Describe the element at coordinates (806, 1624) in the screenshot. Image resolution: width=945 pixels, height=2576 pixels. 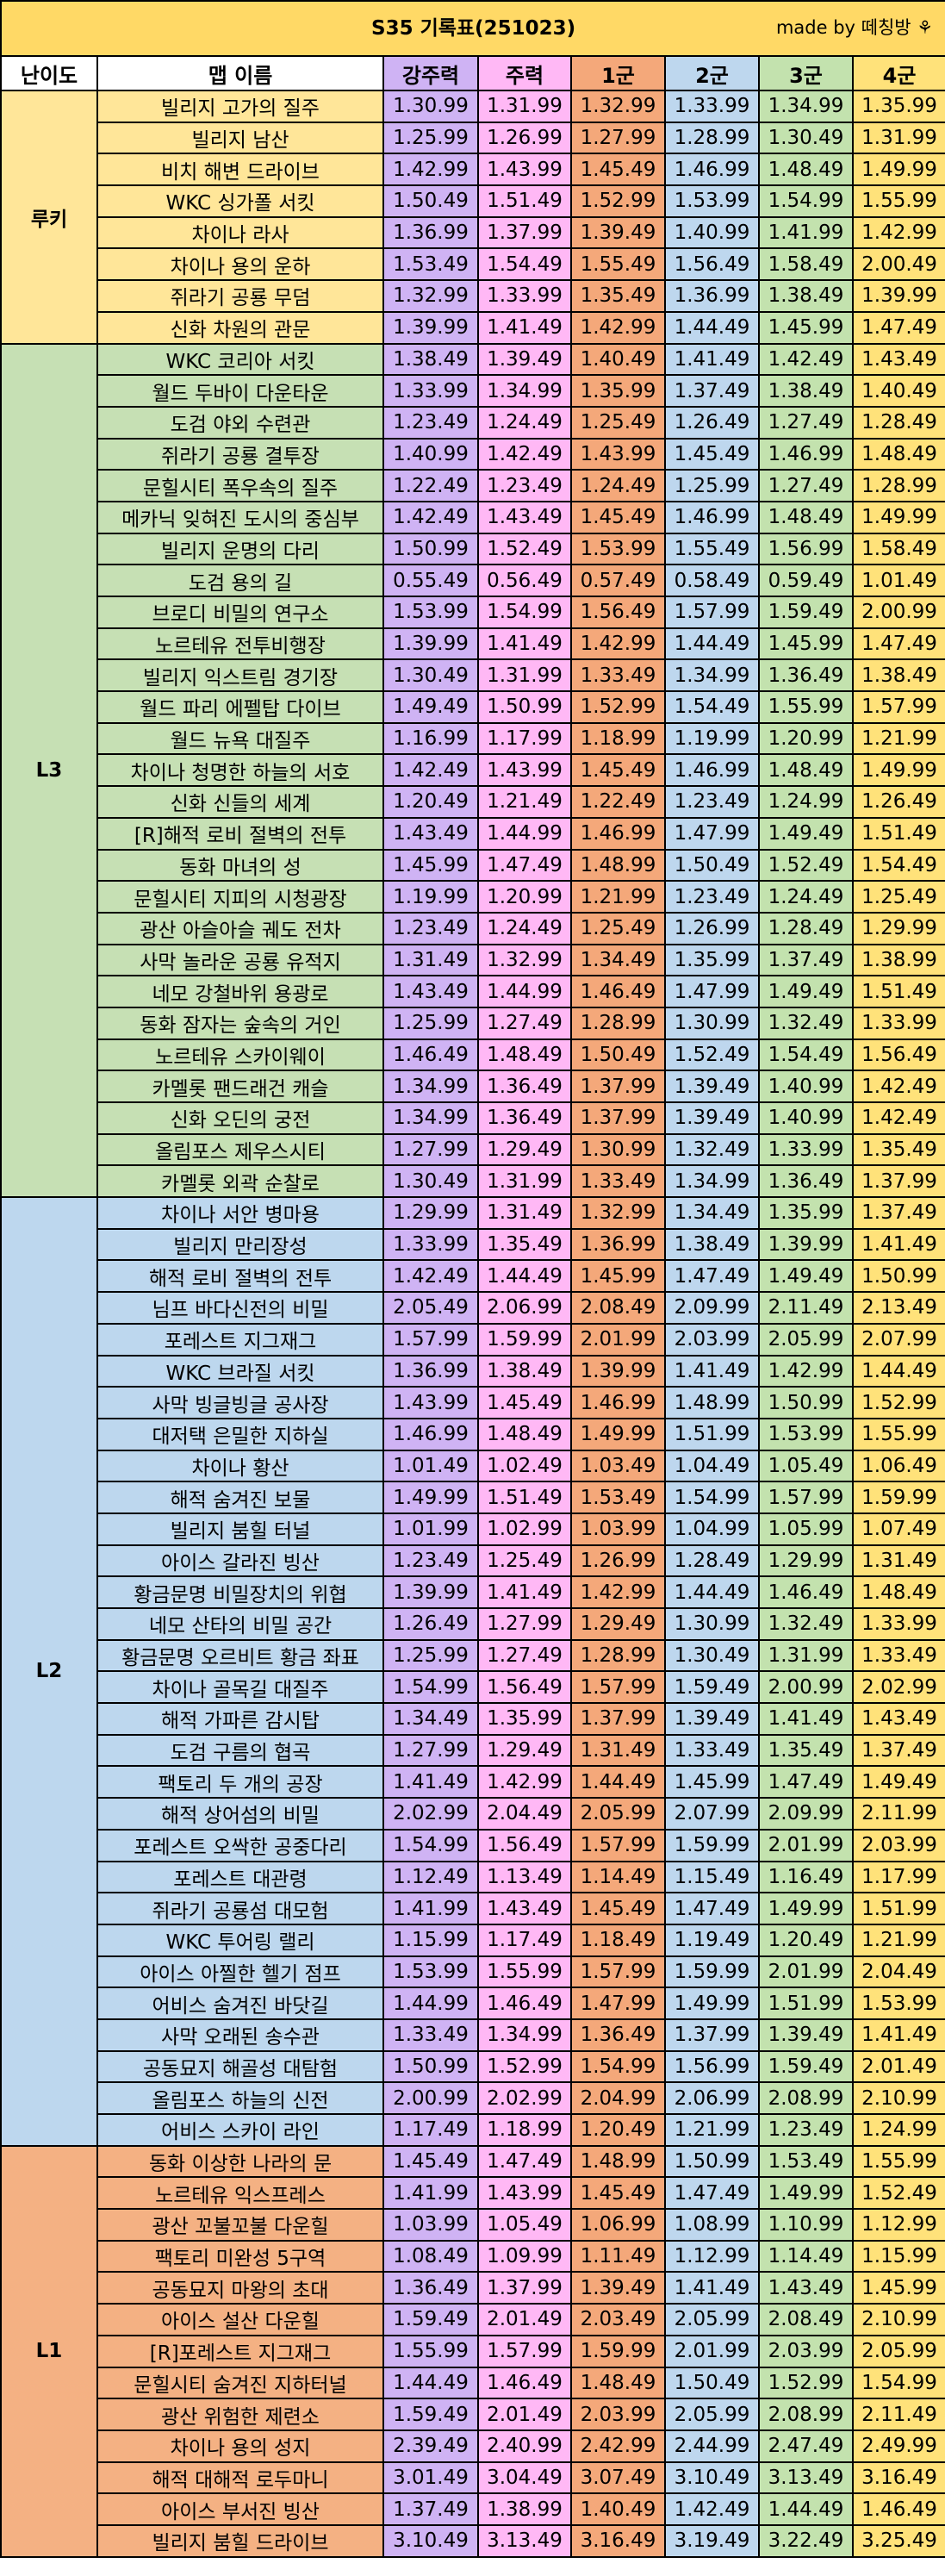
I see `time-g3: 1.32.49` at that location.